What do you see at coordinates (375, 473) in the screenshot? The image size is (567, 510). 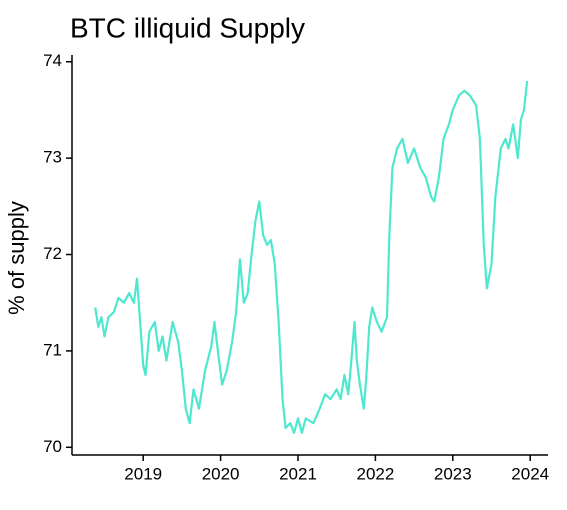 I see `x-tick-label: 2022` at bounding box center [375, 473].